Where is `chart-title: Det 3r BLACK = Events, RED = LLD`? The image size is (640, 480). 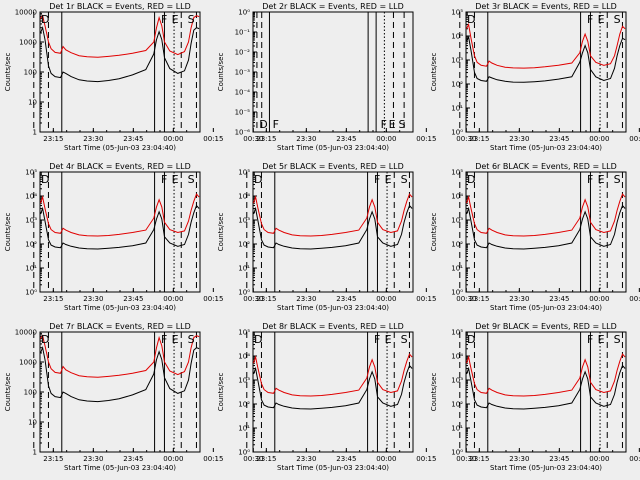 chart-title: Det 3r BLACK = Events, RED = LLD is located at coordinates (546, 6).